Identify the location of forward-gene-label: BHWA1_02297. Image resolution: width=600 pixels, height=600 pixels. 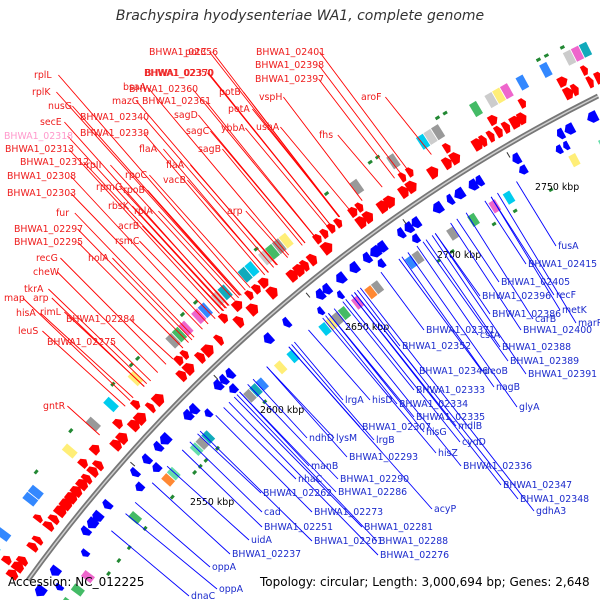
(48, 229).